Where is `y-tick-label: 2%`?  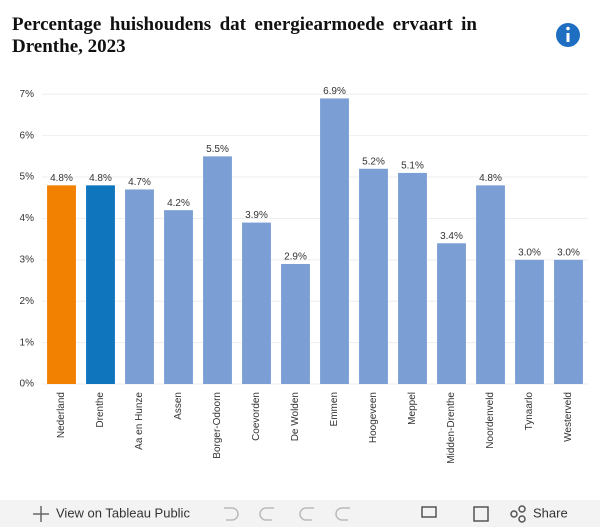 y-tick-label: 2% is located at coordinates (27, 301).